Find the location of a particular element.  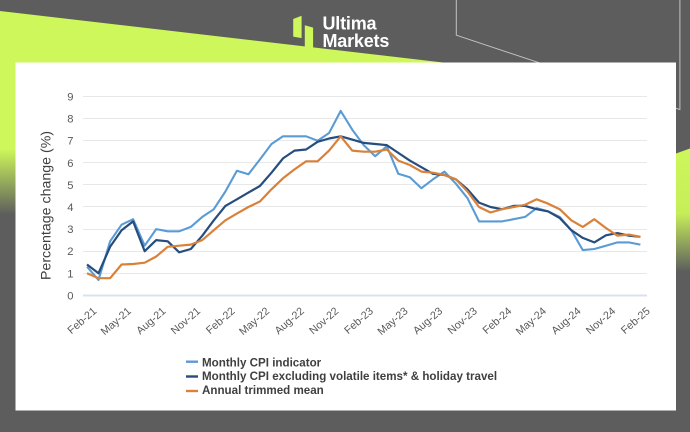

svg-text: Monthly CPI indicator is located at coordinates (262, 363).